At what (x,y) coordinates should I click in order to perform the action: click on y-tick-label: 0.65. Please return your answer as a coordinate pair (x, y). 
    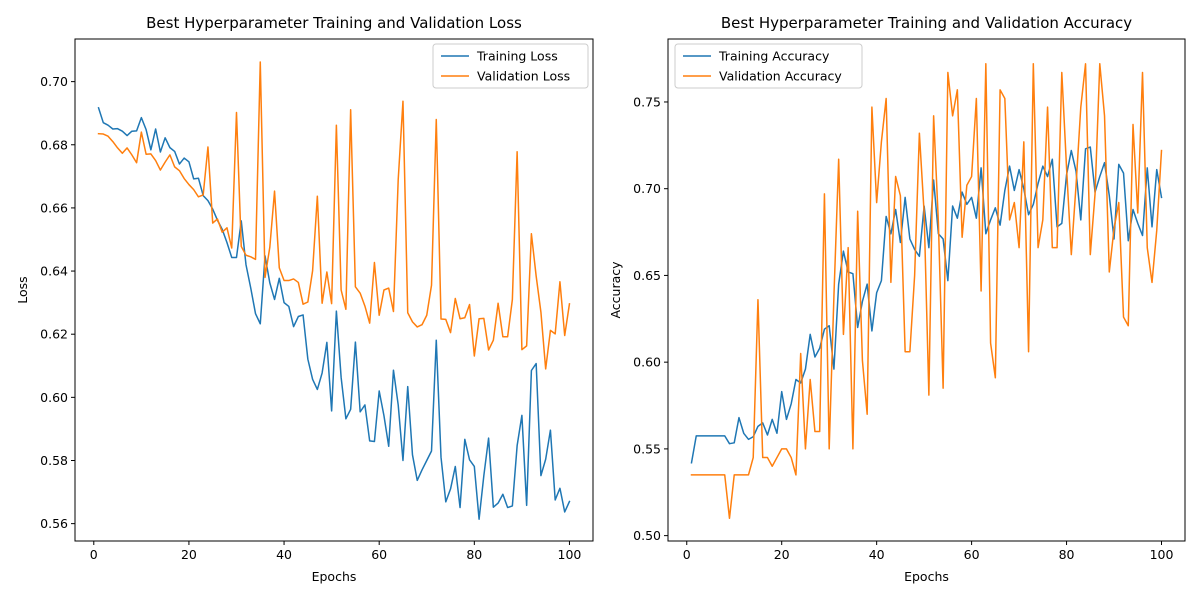
    Looking at the image, I should click on (647, 275).